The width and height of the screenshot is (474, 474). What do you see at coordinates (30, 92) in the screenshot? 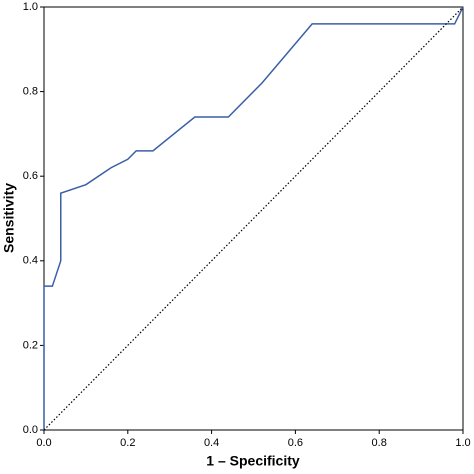
I see `y-tick-label: 0.8` at bounding box center [30, 92].